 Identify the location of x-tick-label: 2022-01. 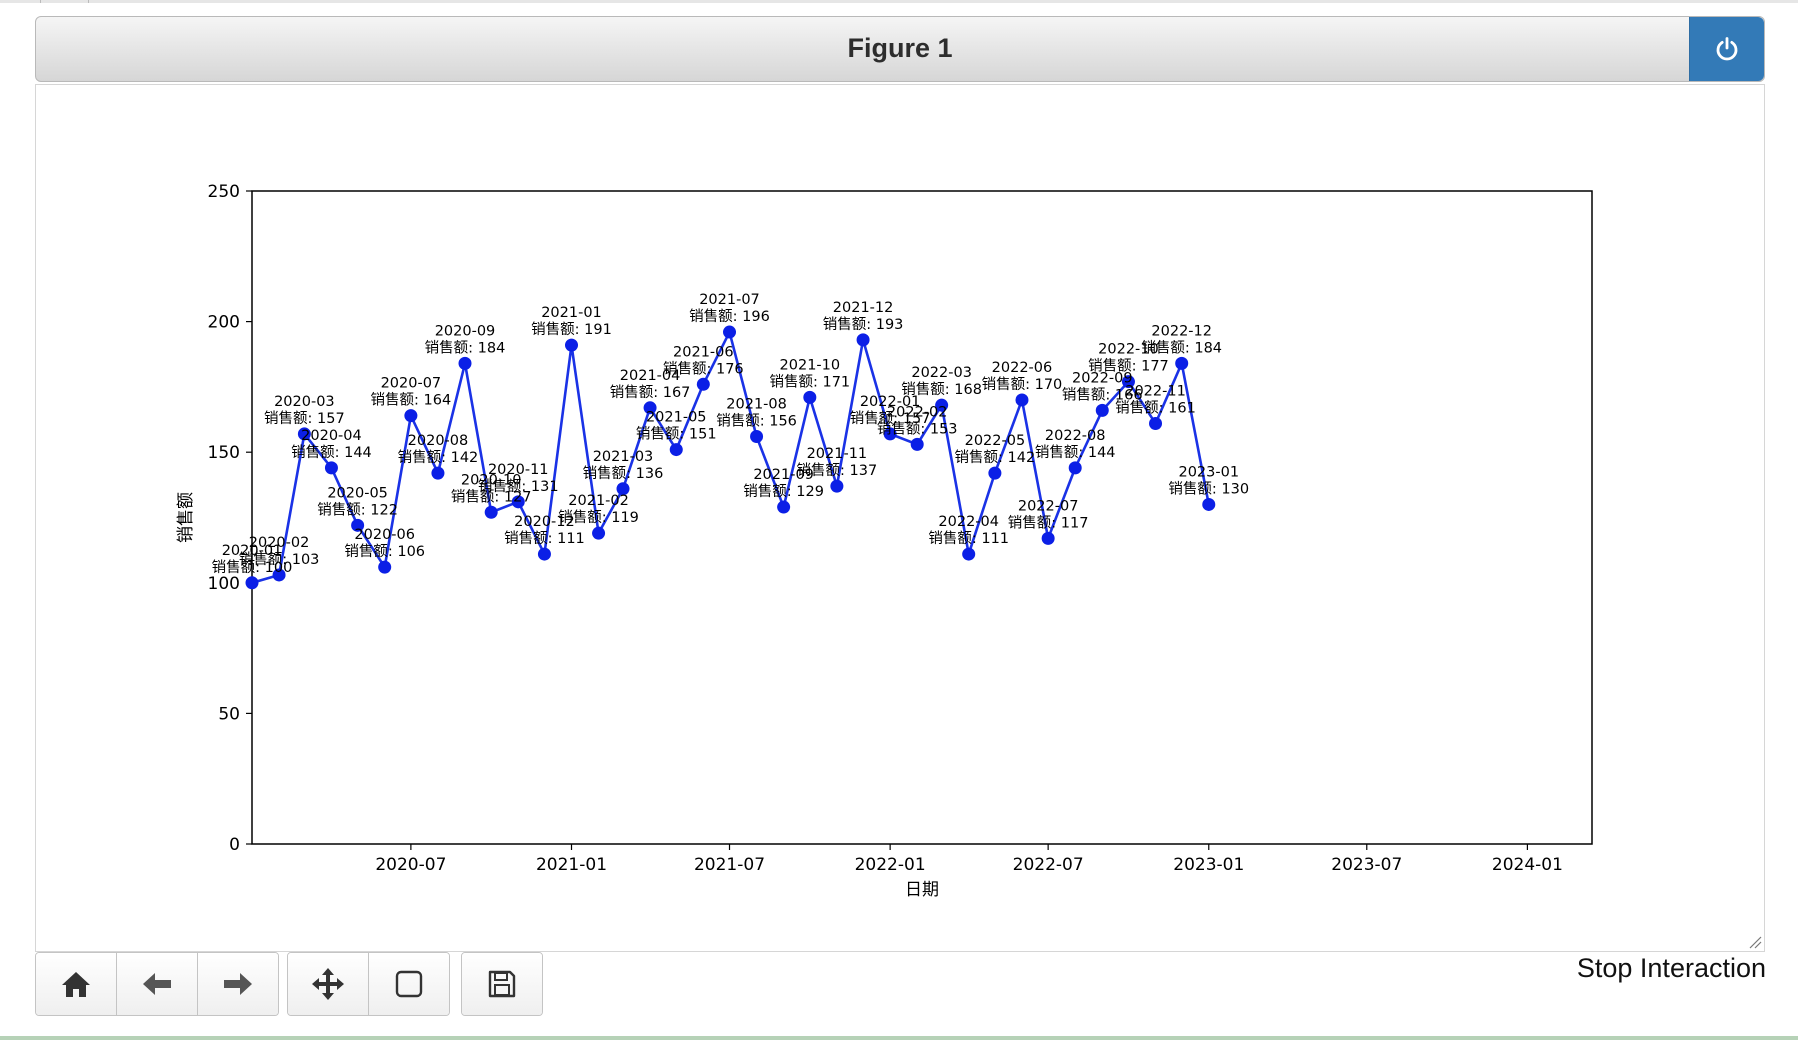
(890, 865).